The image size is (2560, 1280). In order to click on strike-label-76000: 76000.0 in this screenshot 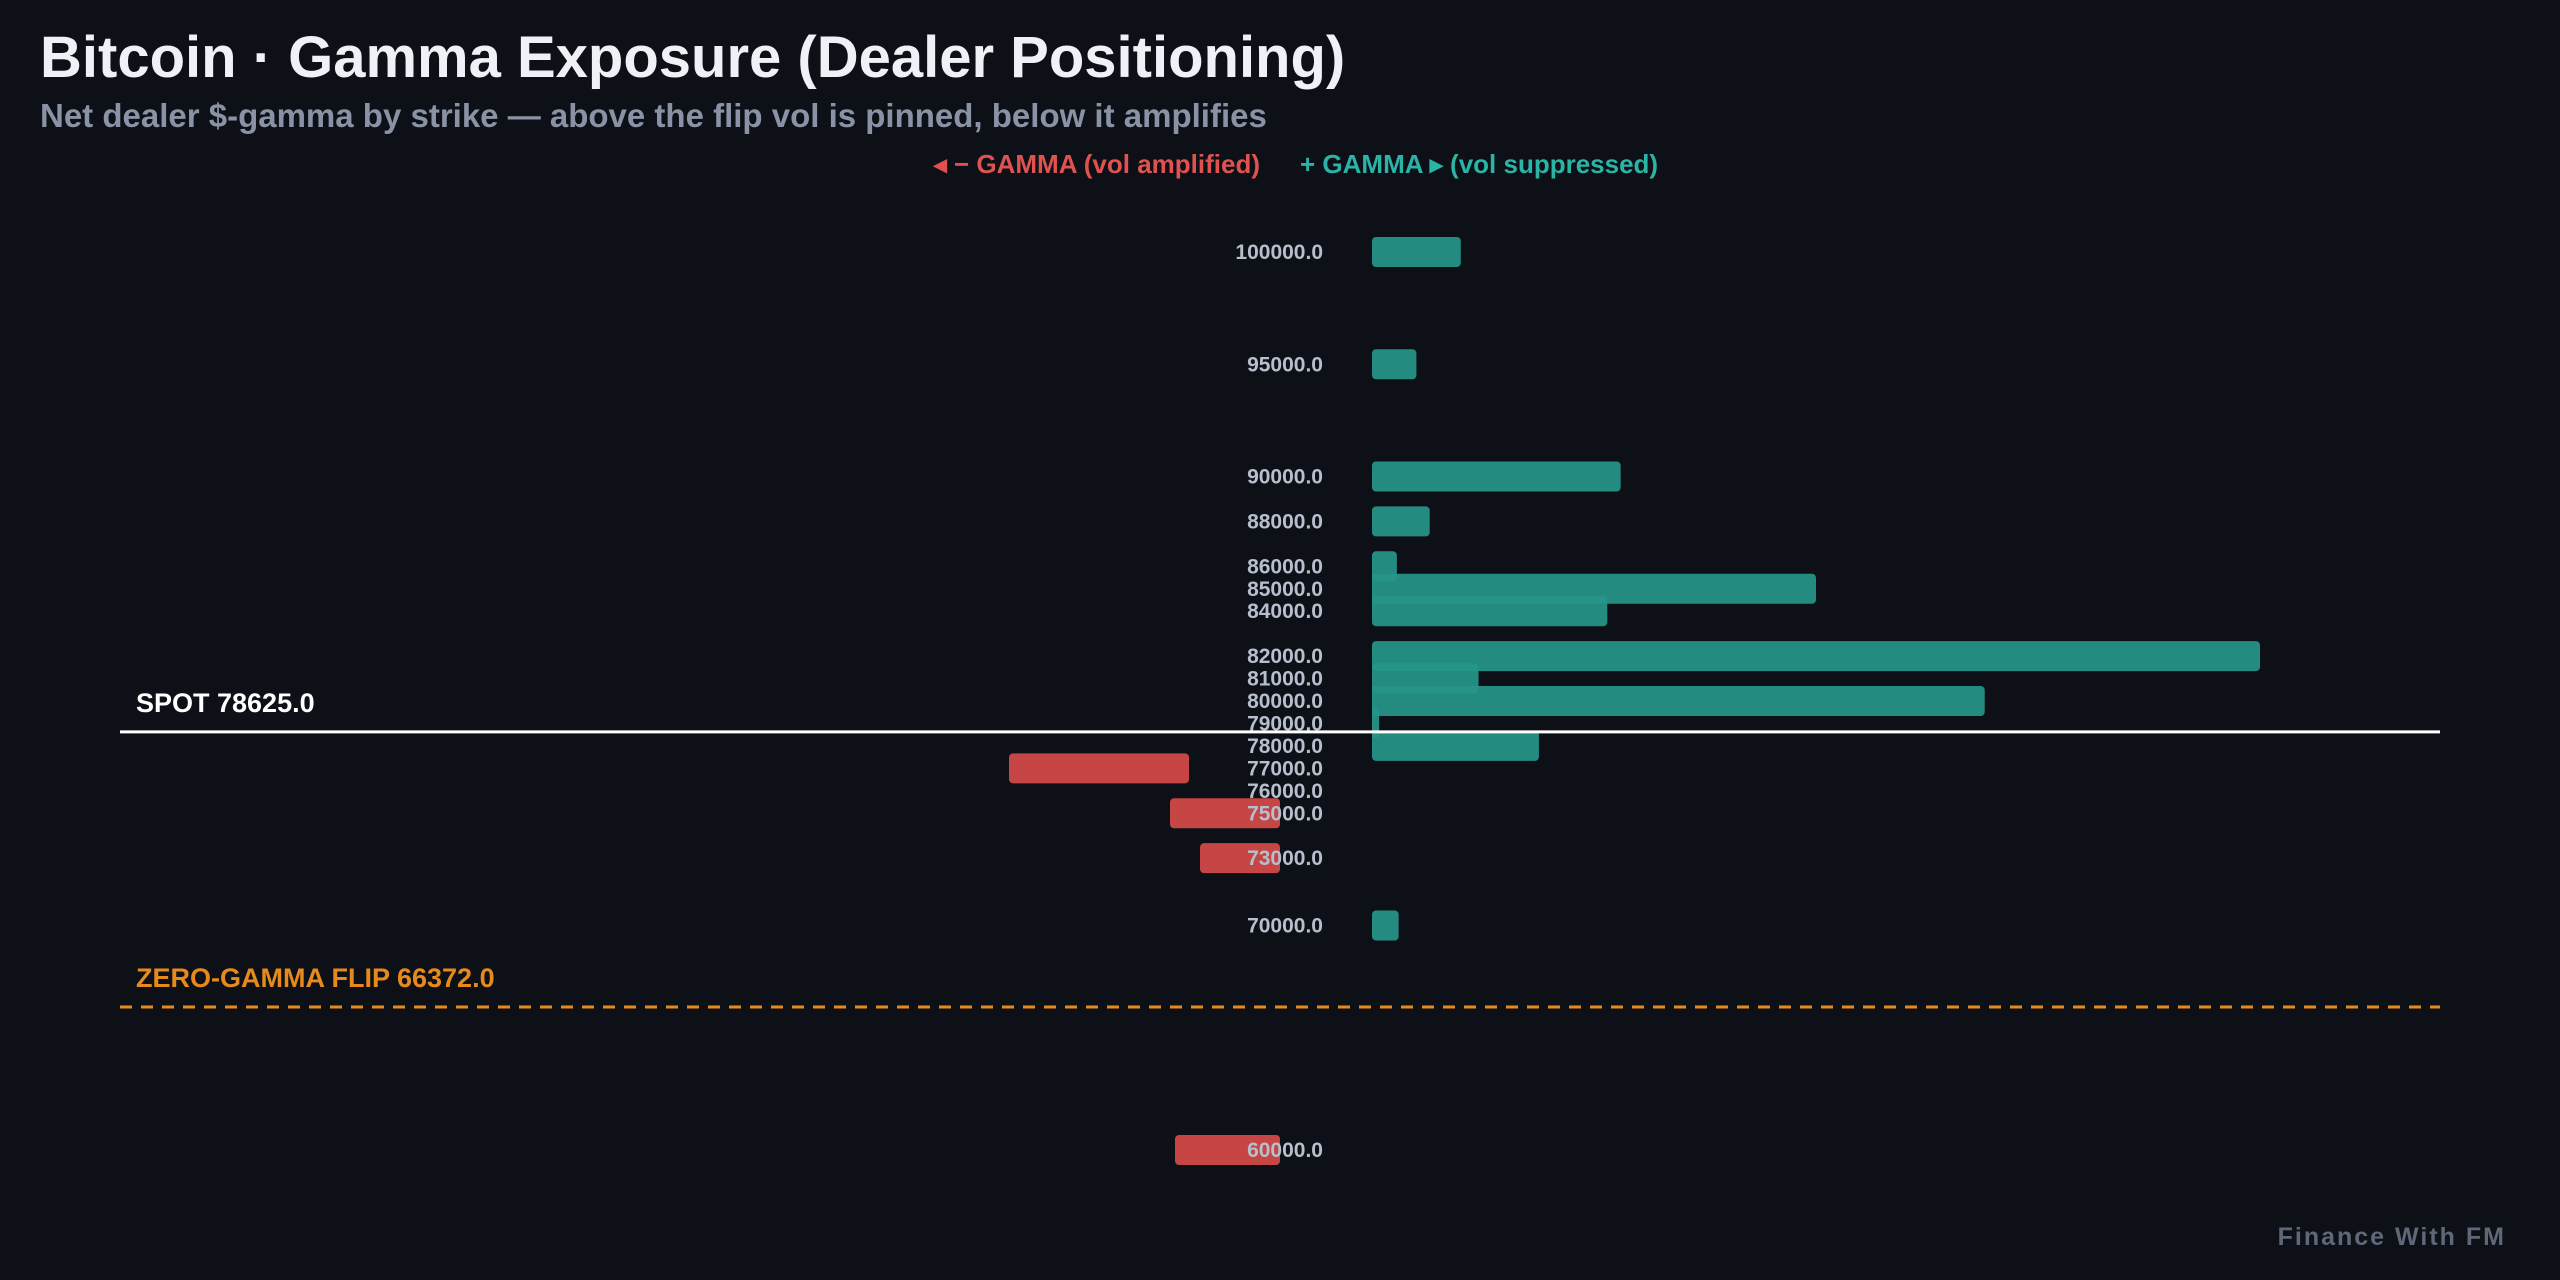, I will do `click(1285, 791)`.